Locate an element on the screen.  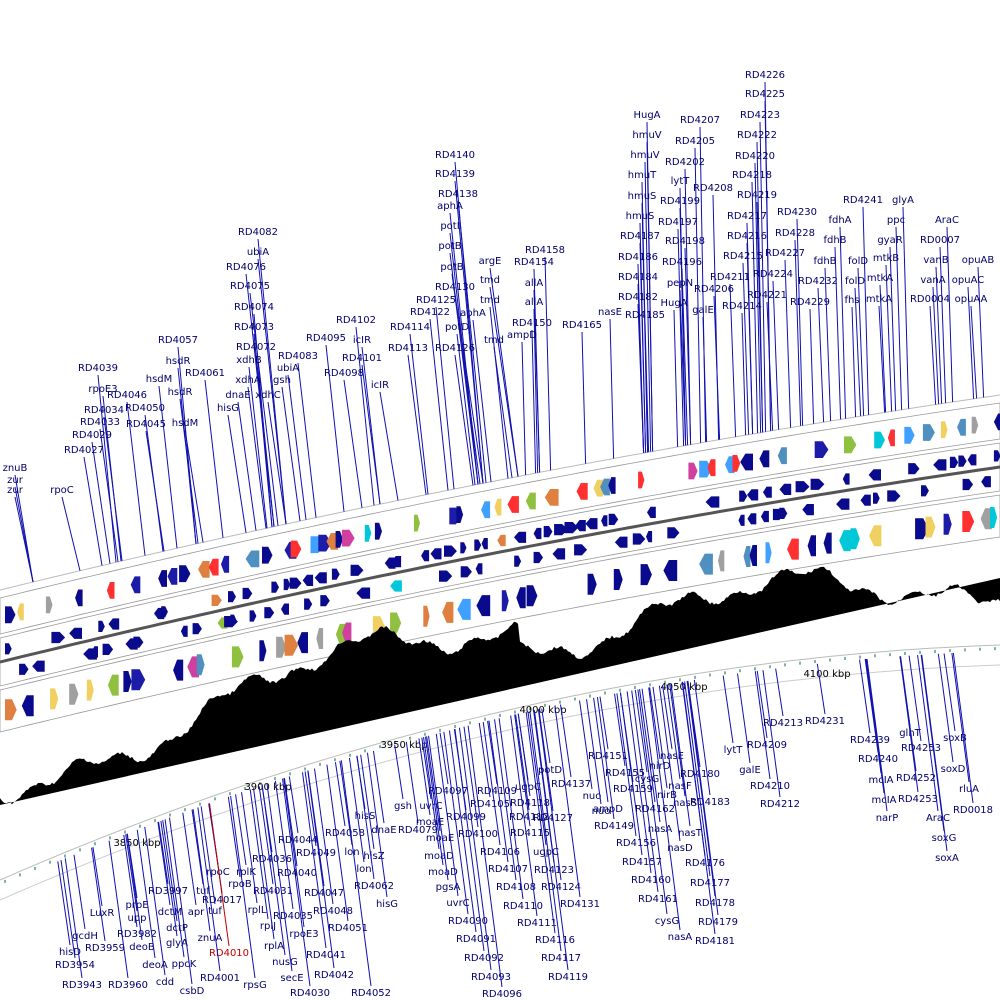
label: RD4031 is located at coordinates (273, 891).